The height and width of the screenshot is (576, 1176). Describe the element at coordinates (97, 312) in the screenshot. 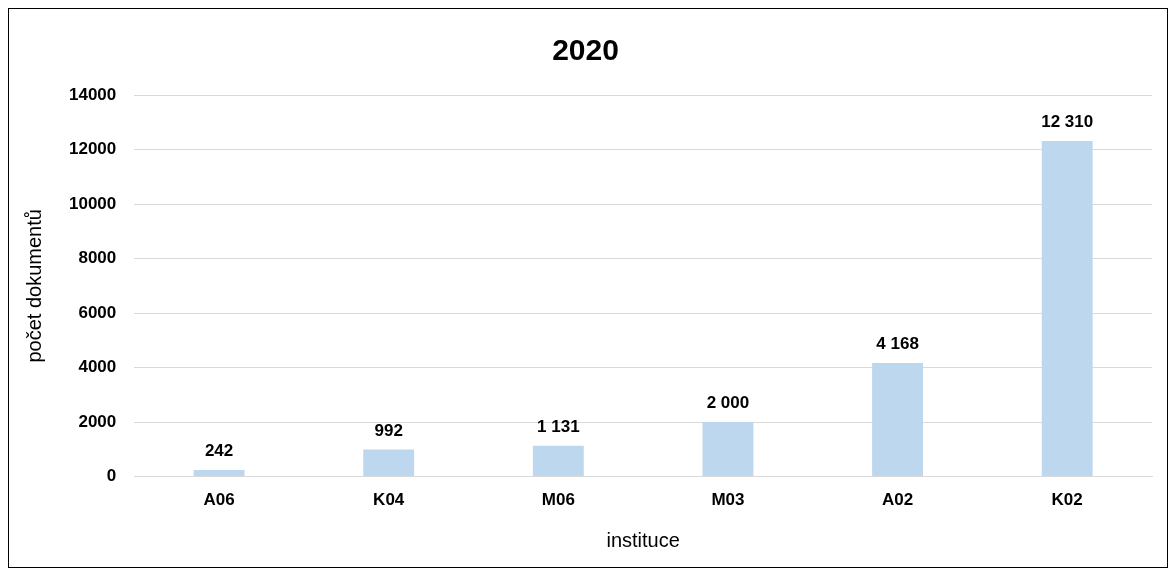

I see `y-tick-label: 6000` at that location.